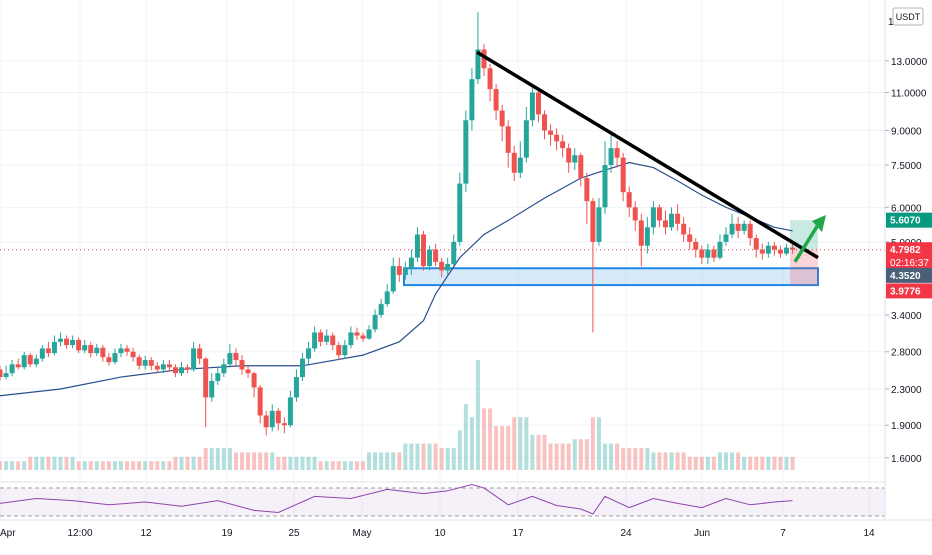 The height and width of the screenshot is (555, 932). What do you see at coordinates (294, 533) in the screenshot?
I see `time-tick-label: 25` at bounding box center [294, 533].